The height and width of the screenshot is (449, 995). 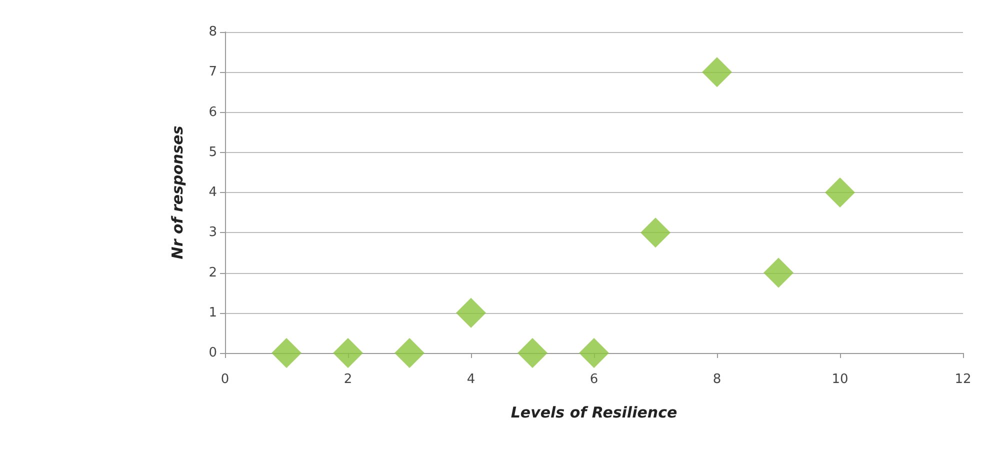 What do you see at coordinates (212, 353) in the screenshot?
I see `y-tick-label: 0` at bounding box center [212, 353].